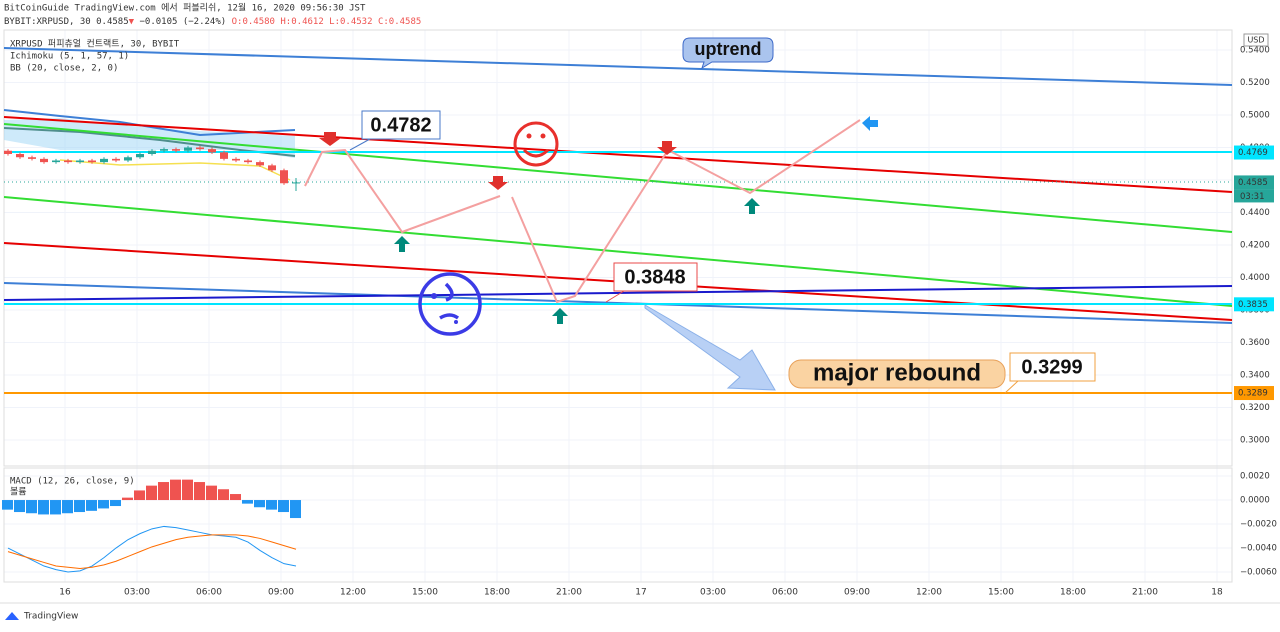  I want to click on price-label: 0.4769, so click(1253, 153).